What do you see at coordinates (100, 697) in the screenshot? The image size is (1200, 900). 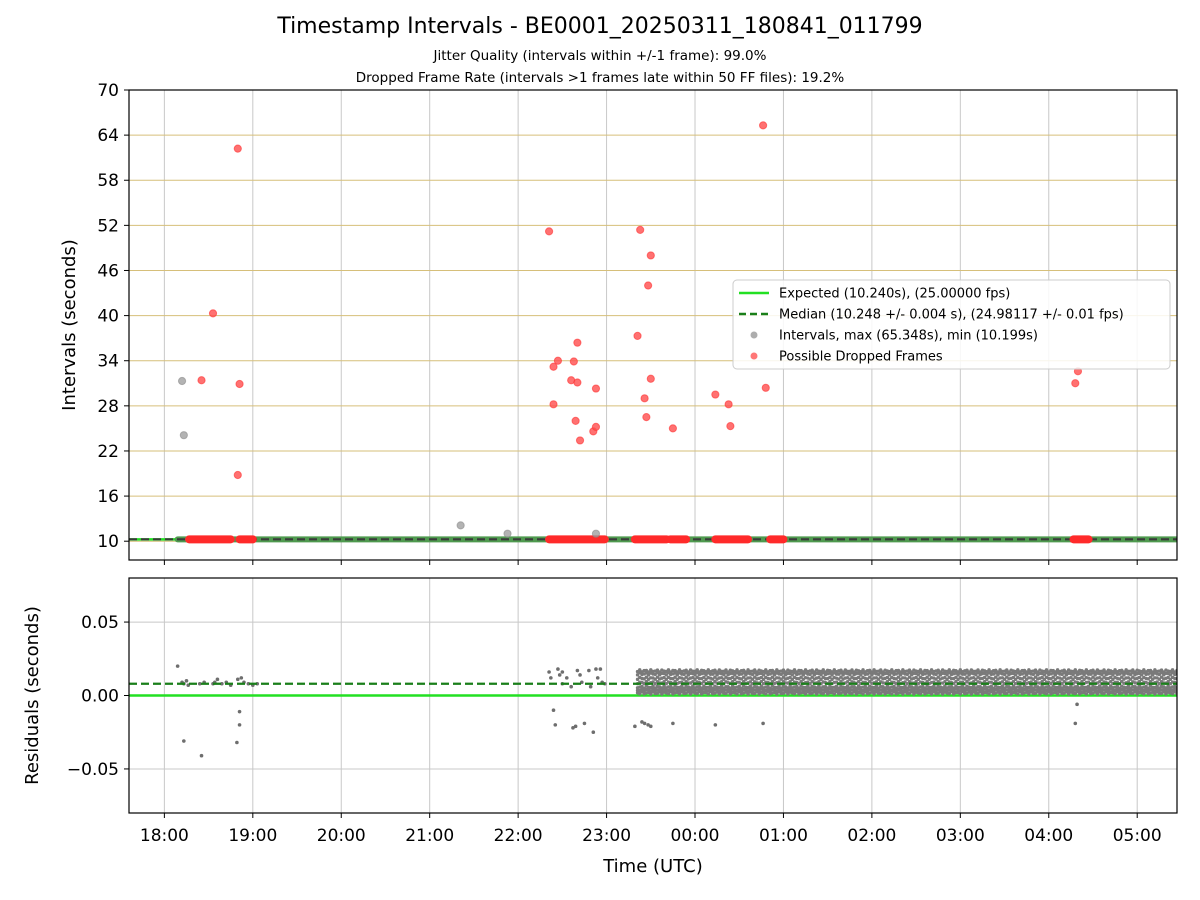 I see `bottom-y-tick-label: 0.00` at bounding box center [100, 697].